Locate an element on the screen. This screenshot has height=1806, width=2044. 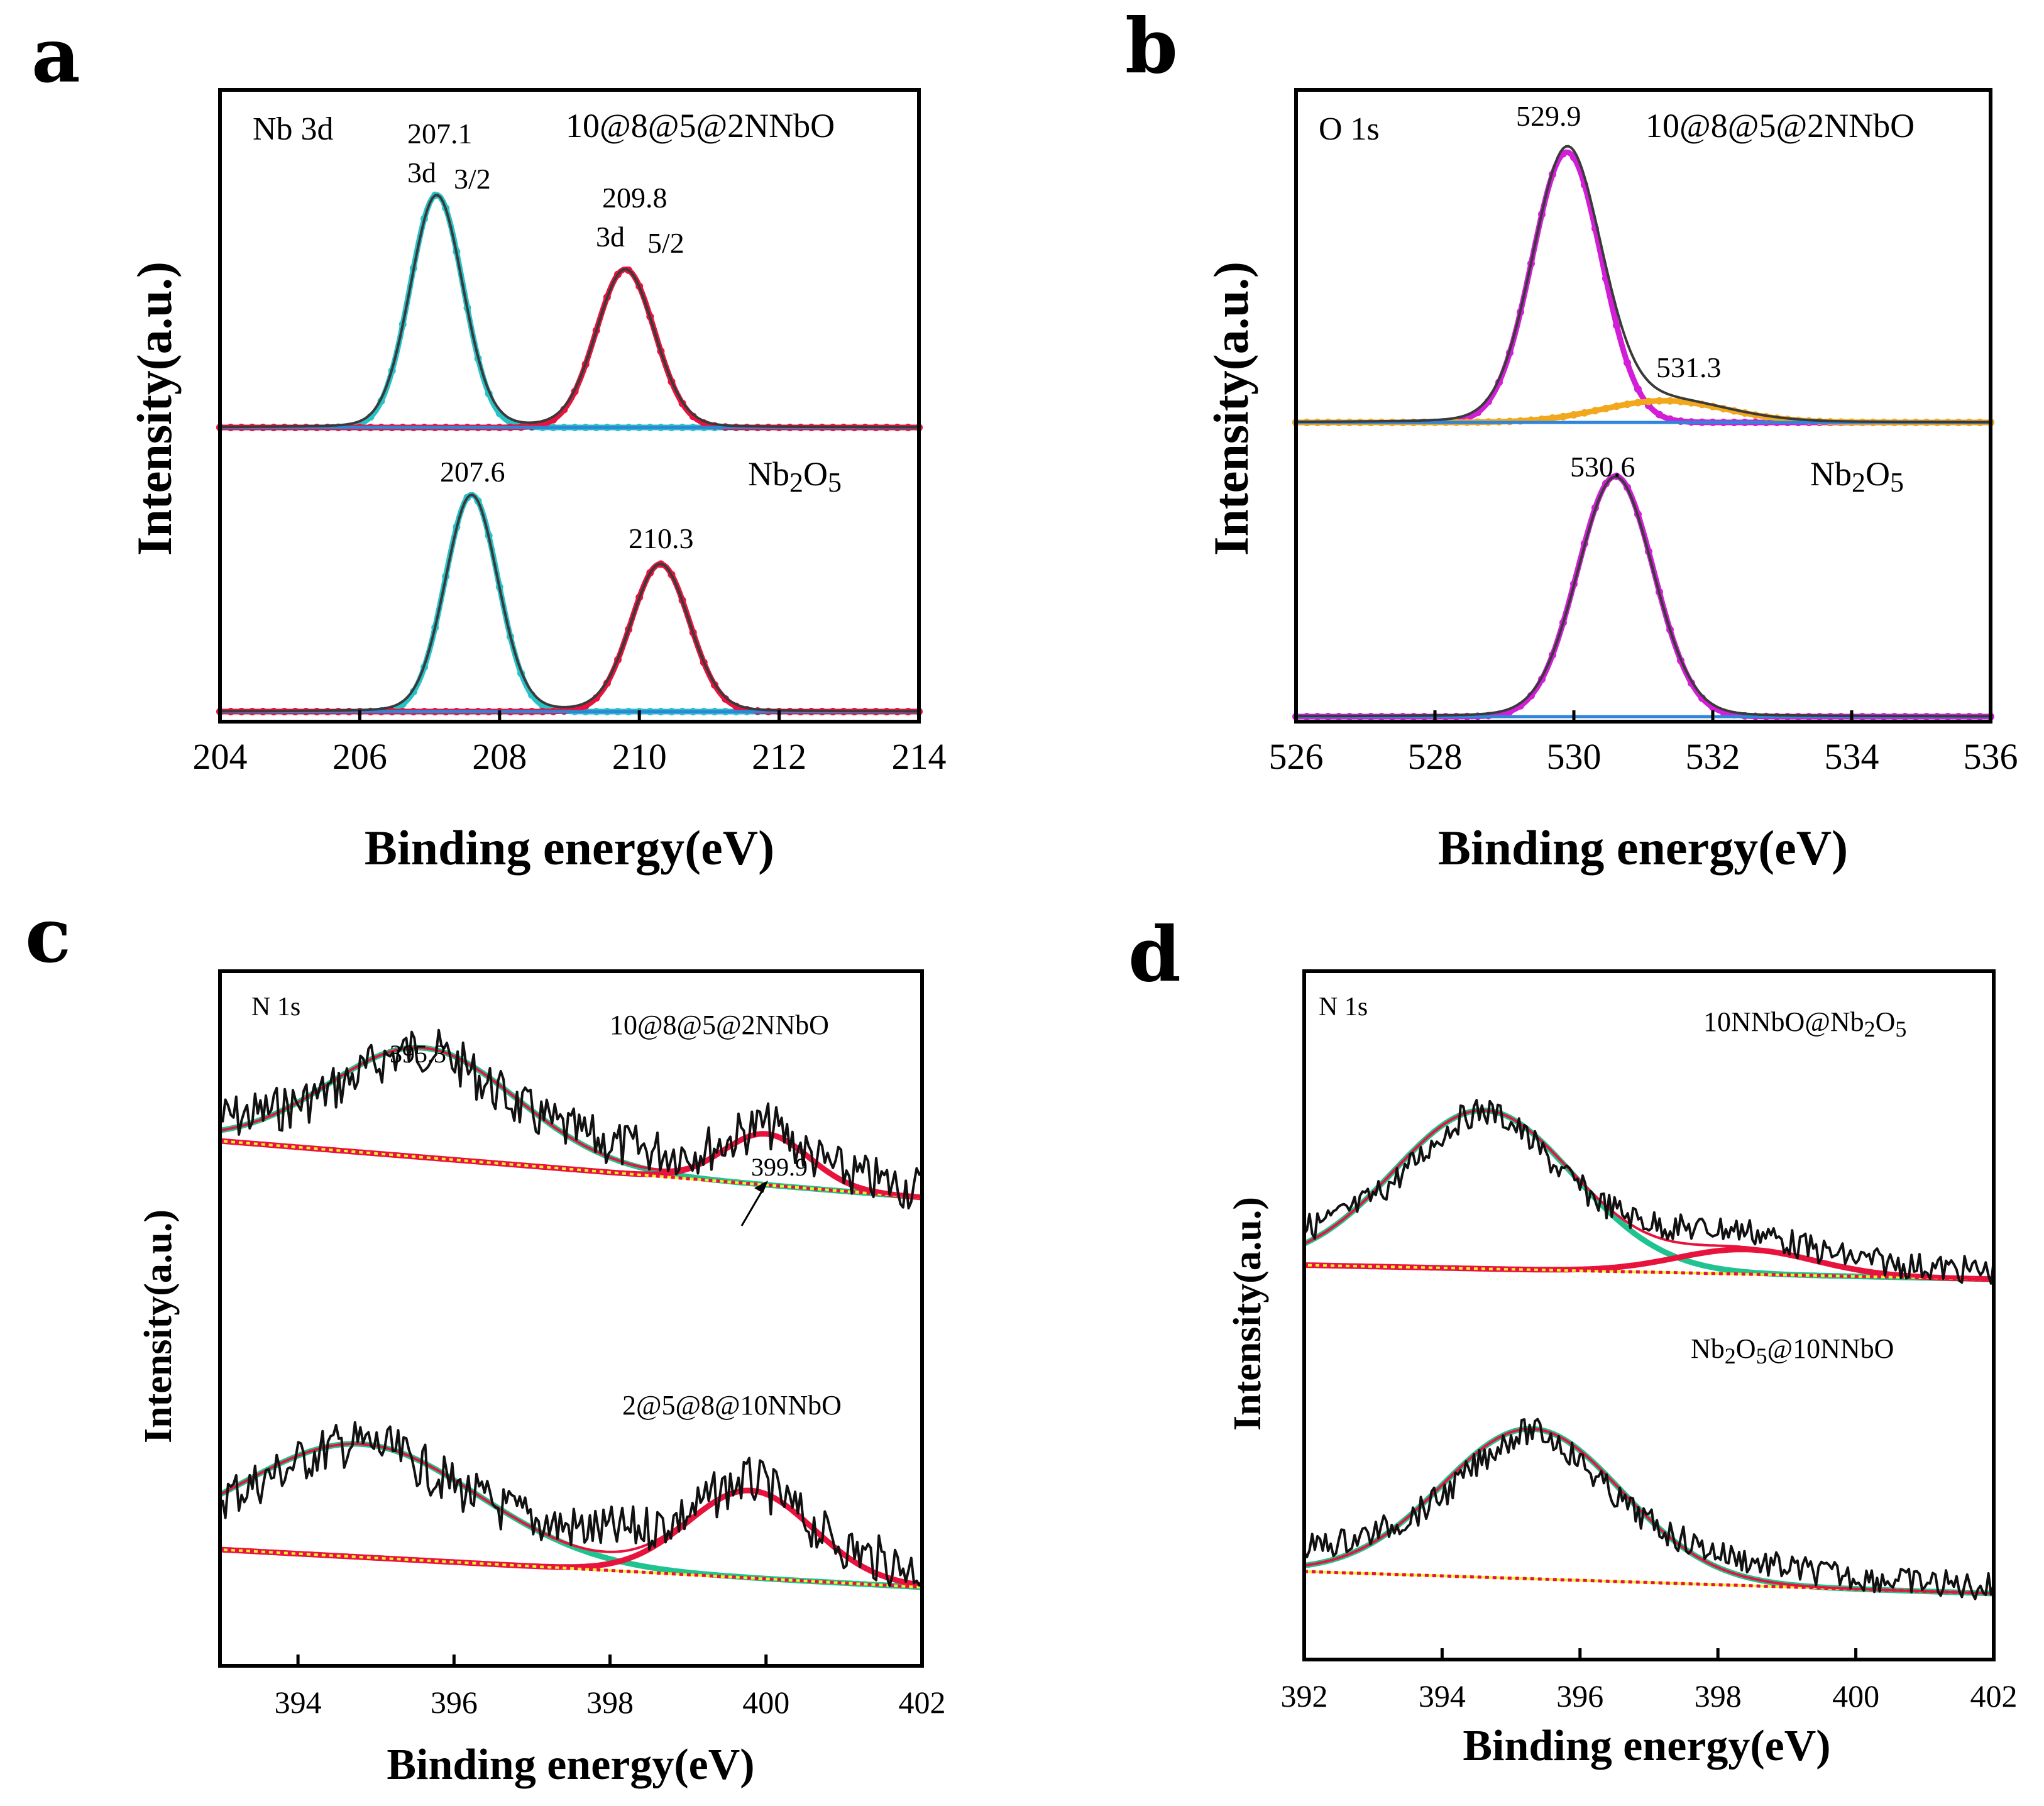
panel-a-anno-3d-bottom: 3d is located at coordinates (610, 237).